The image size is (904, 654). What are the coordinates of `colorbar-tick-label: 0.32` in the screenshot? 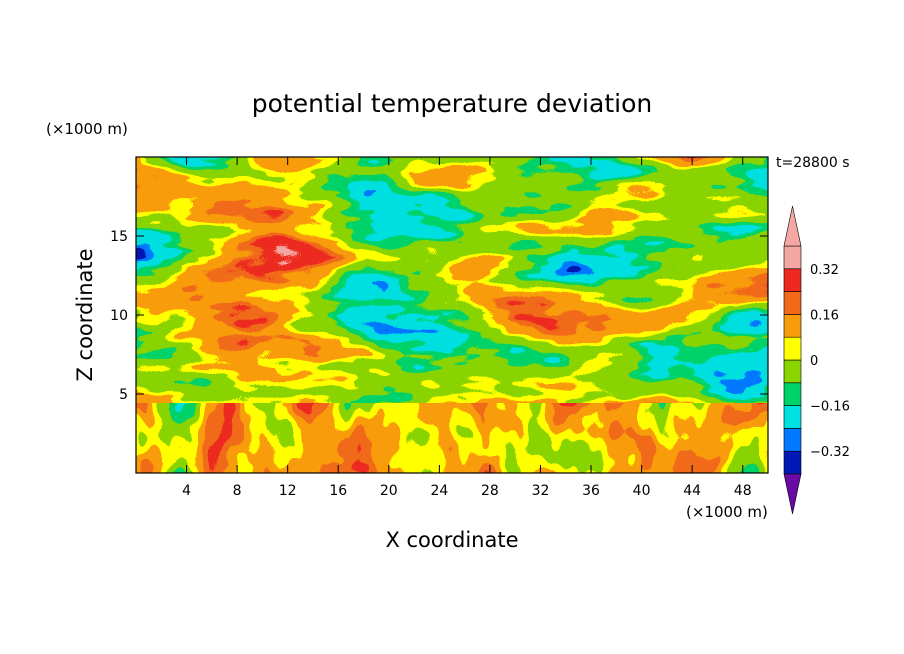 It's located at (824, 270).